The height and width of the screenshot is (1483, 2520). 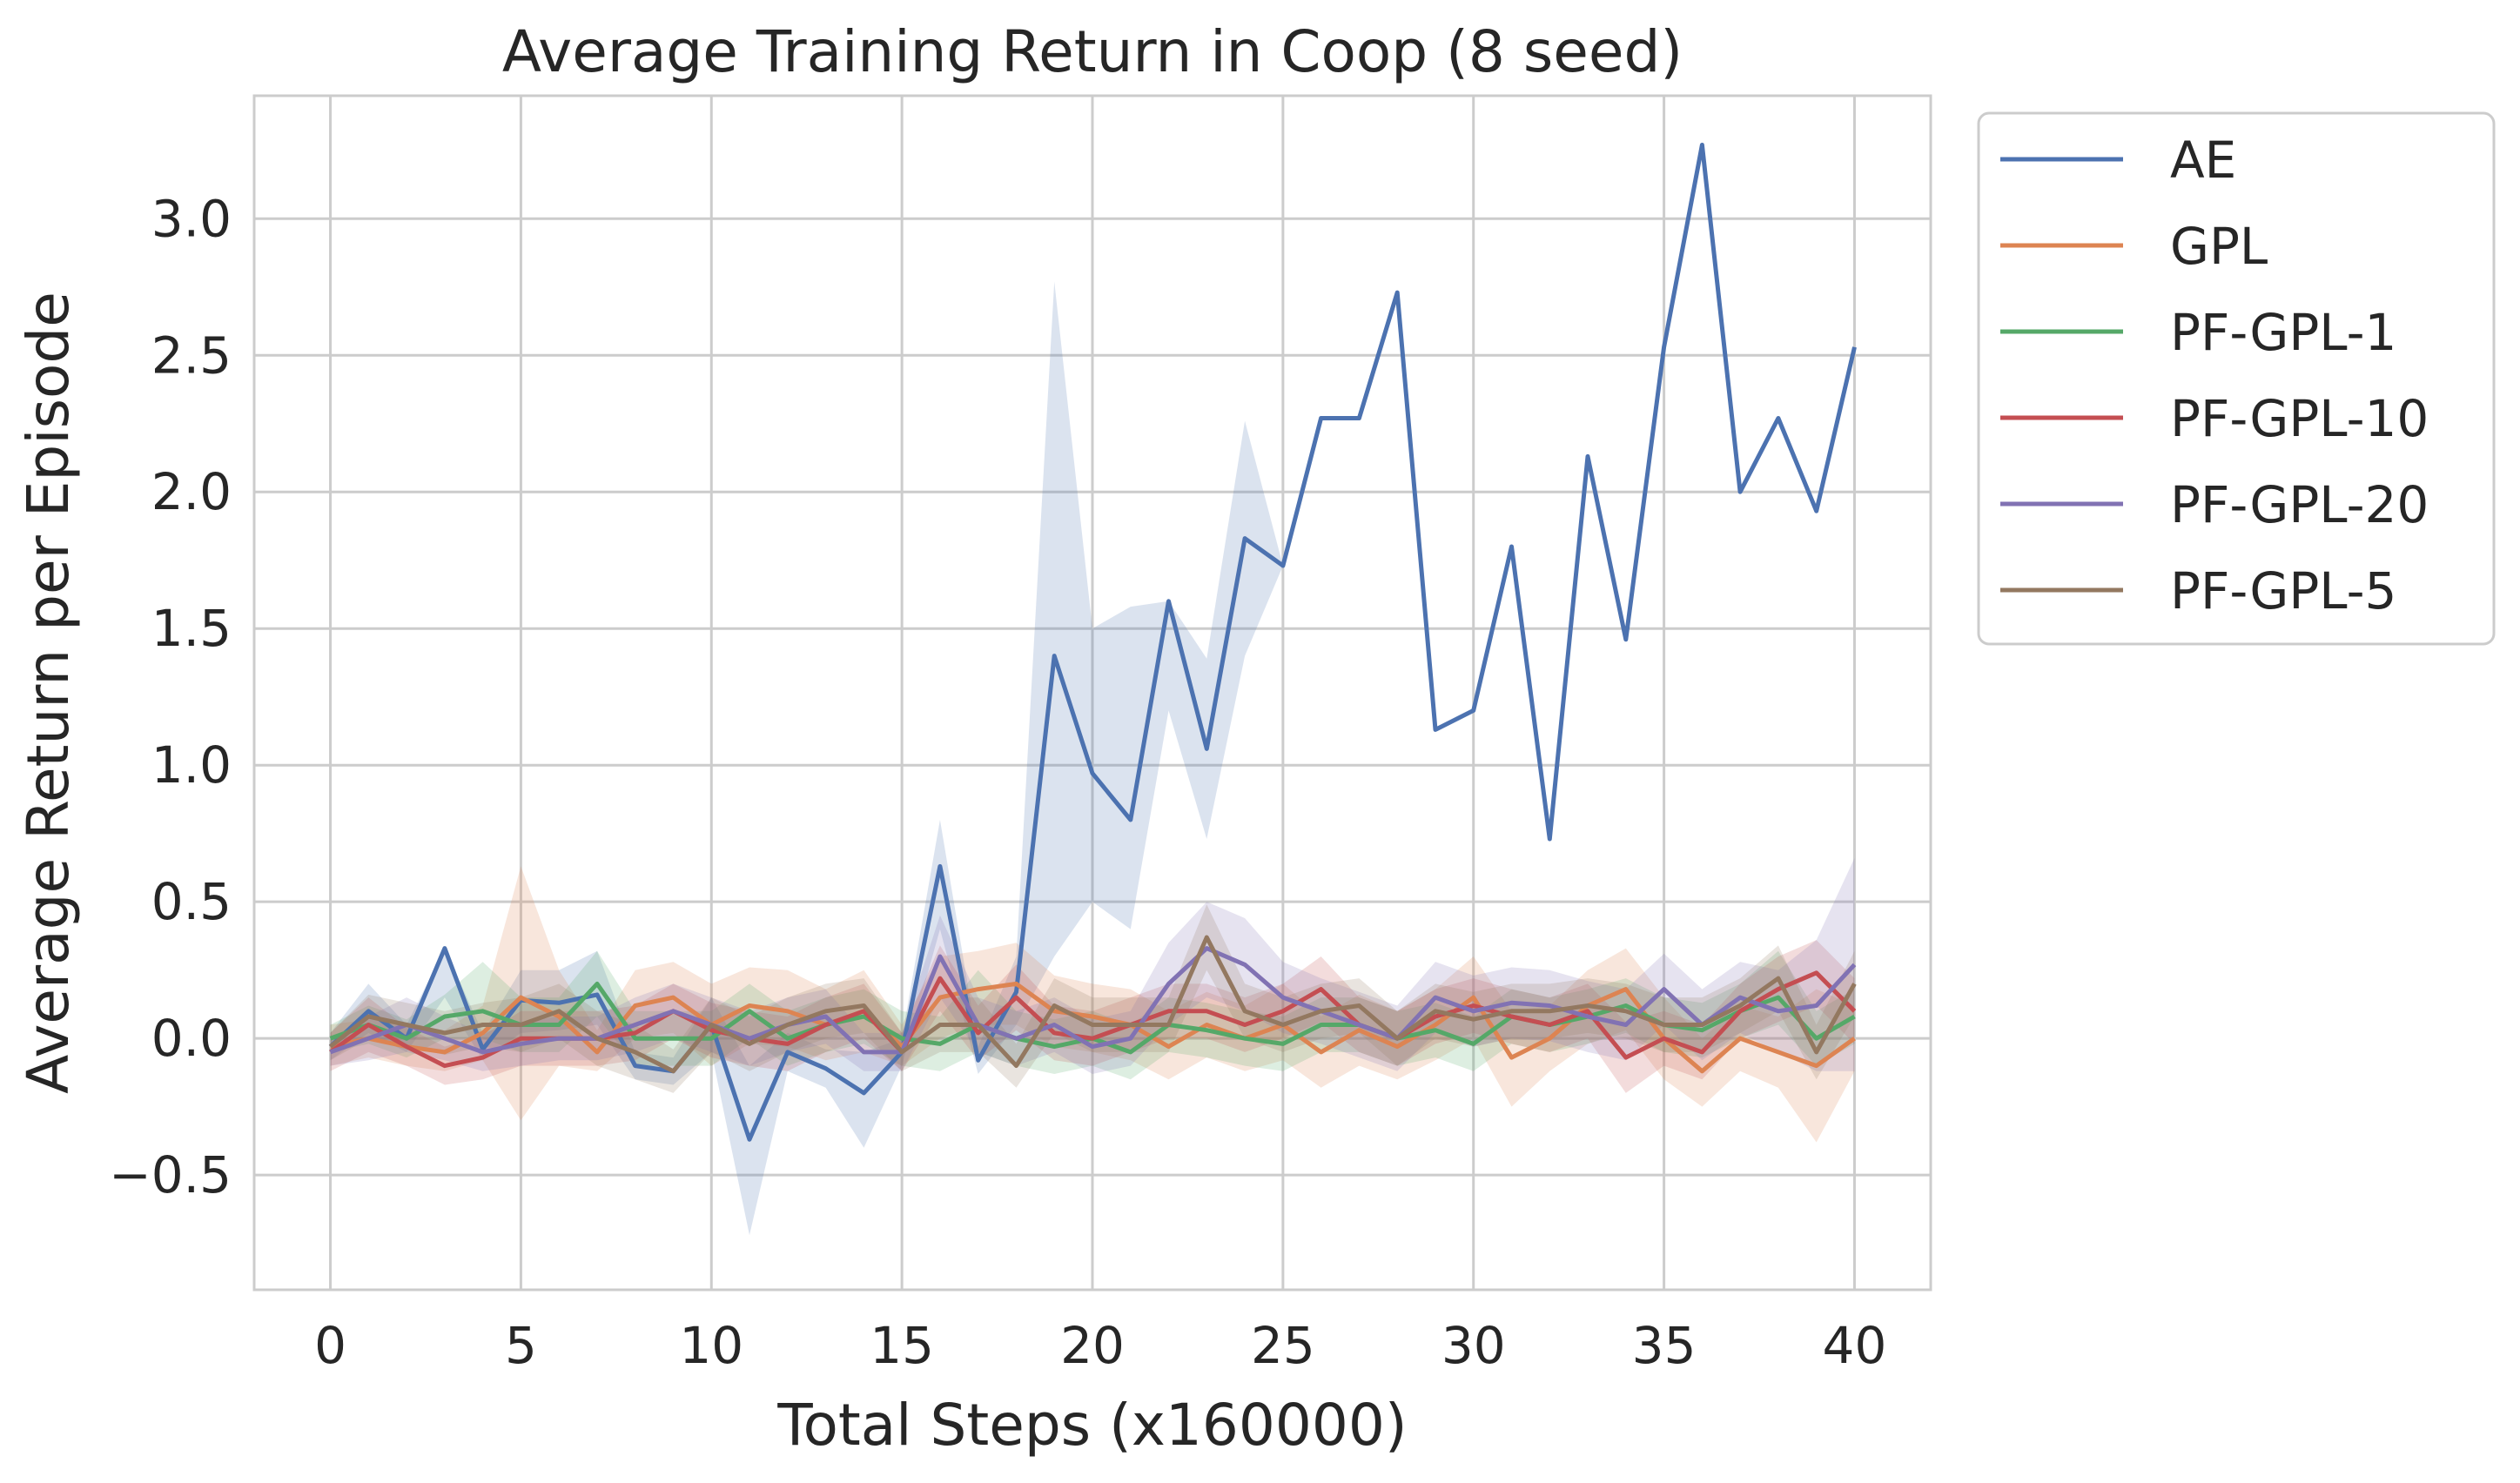 I want to click on legend: AE GPL PF-GPL-1 PF-GPL-10 PF-GPL-20 PF-GPL-5, so click(x=2236, y=379).